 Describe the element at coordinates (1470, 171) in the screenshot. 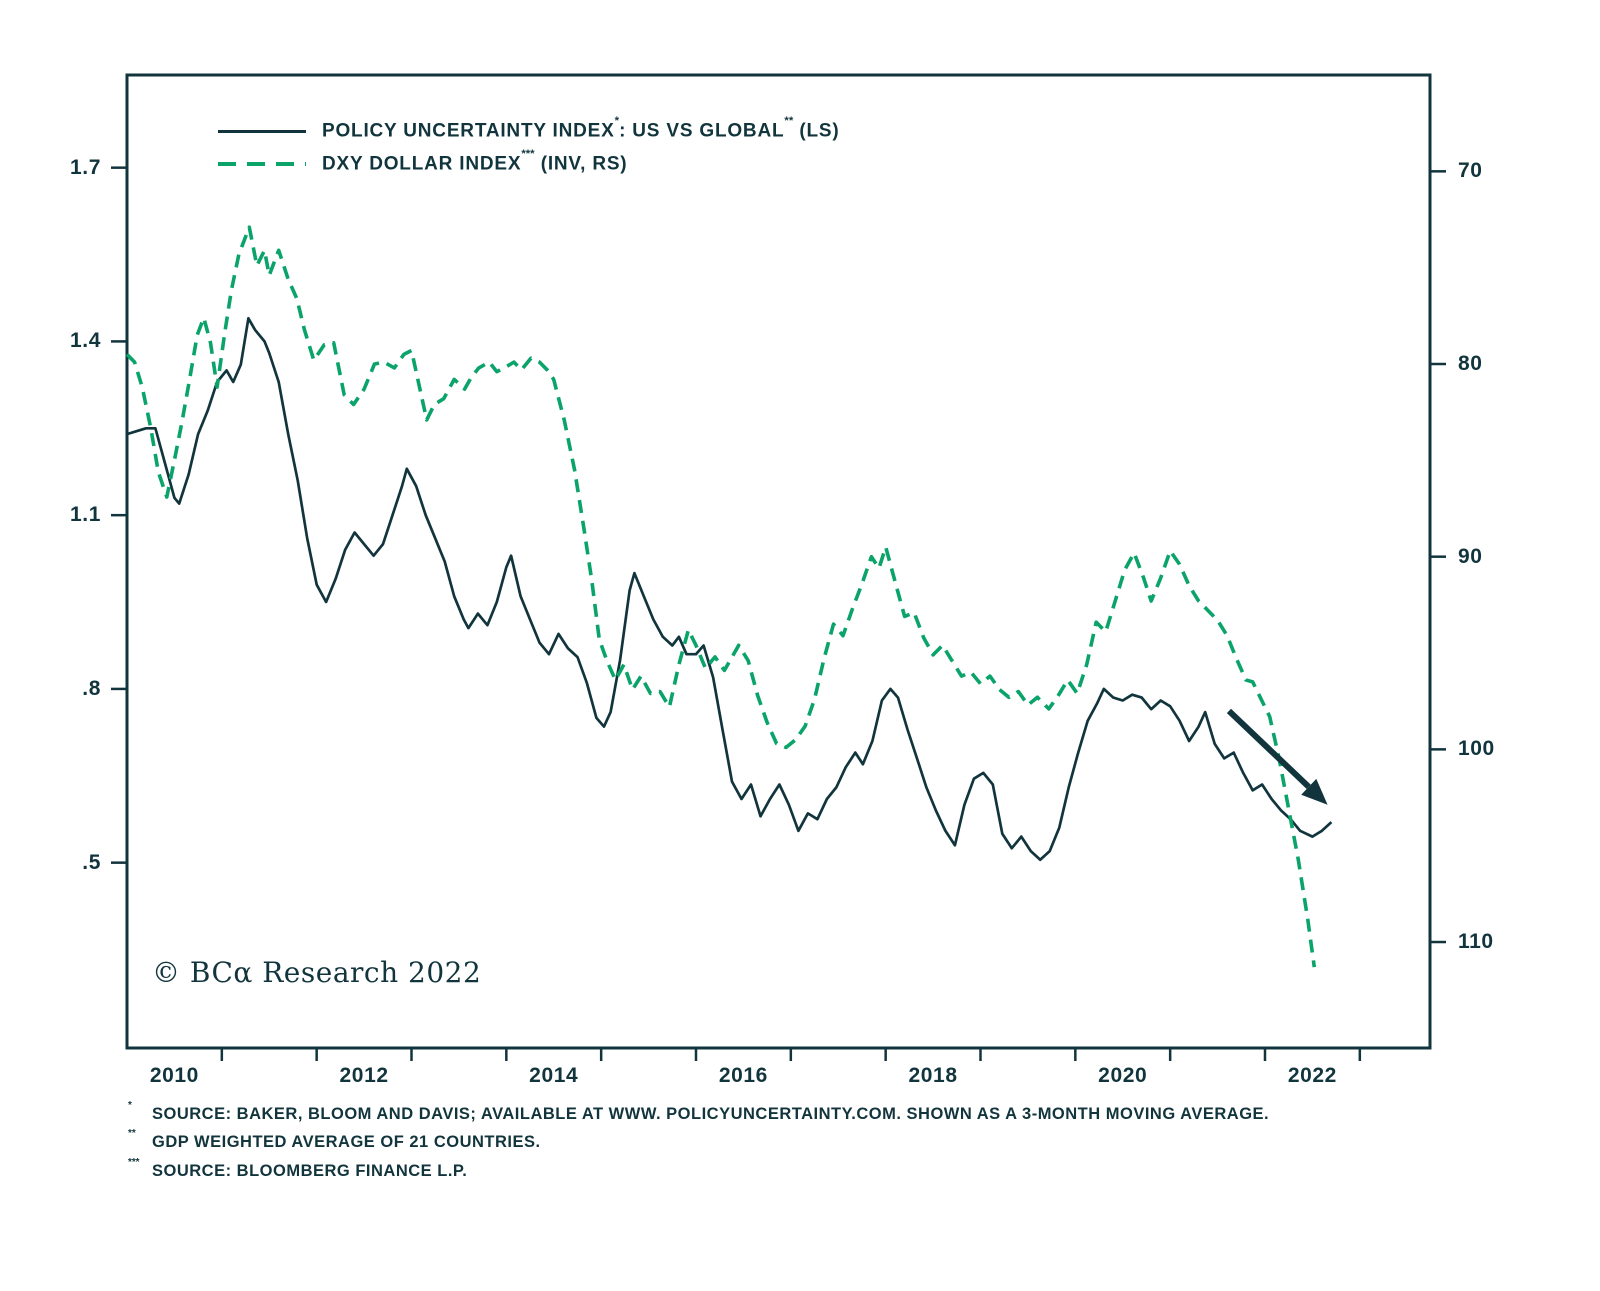

I see `y-axis-right-tick-label: 70` at that location.